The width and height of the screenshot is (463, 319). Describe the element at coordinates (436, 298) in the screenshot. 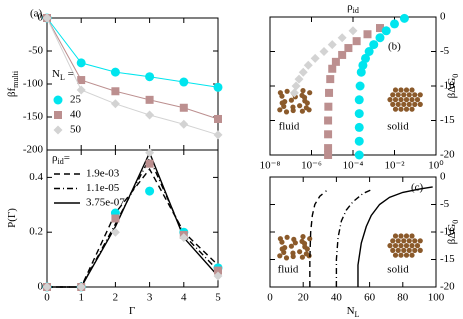

I see `x-tick-label: 100` at that location.